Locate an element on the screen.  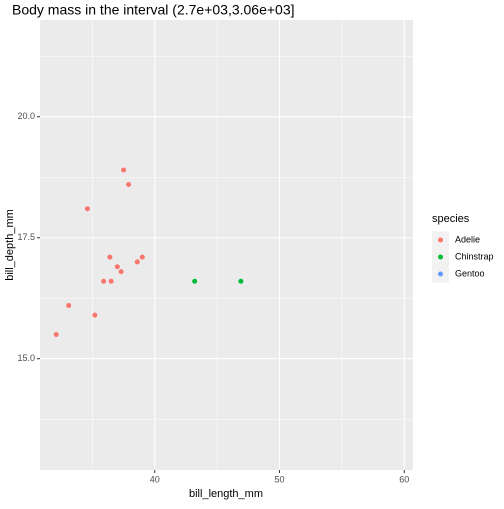
y-axis-label: bill_depth_mm is located at coordinates (10, 245).